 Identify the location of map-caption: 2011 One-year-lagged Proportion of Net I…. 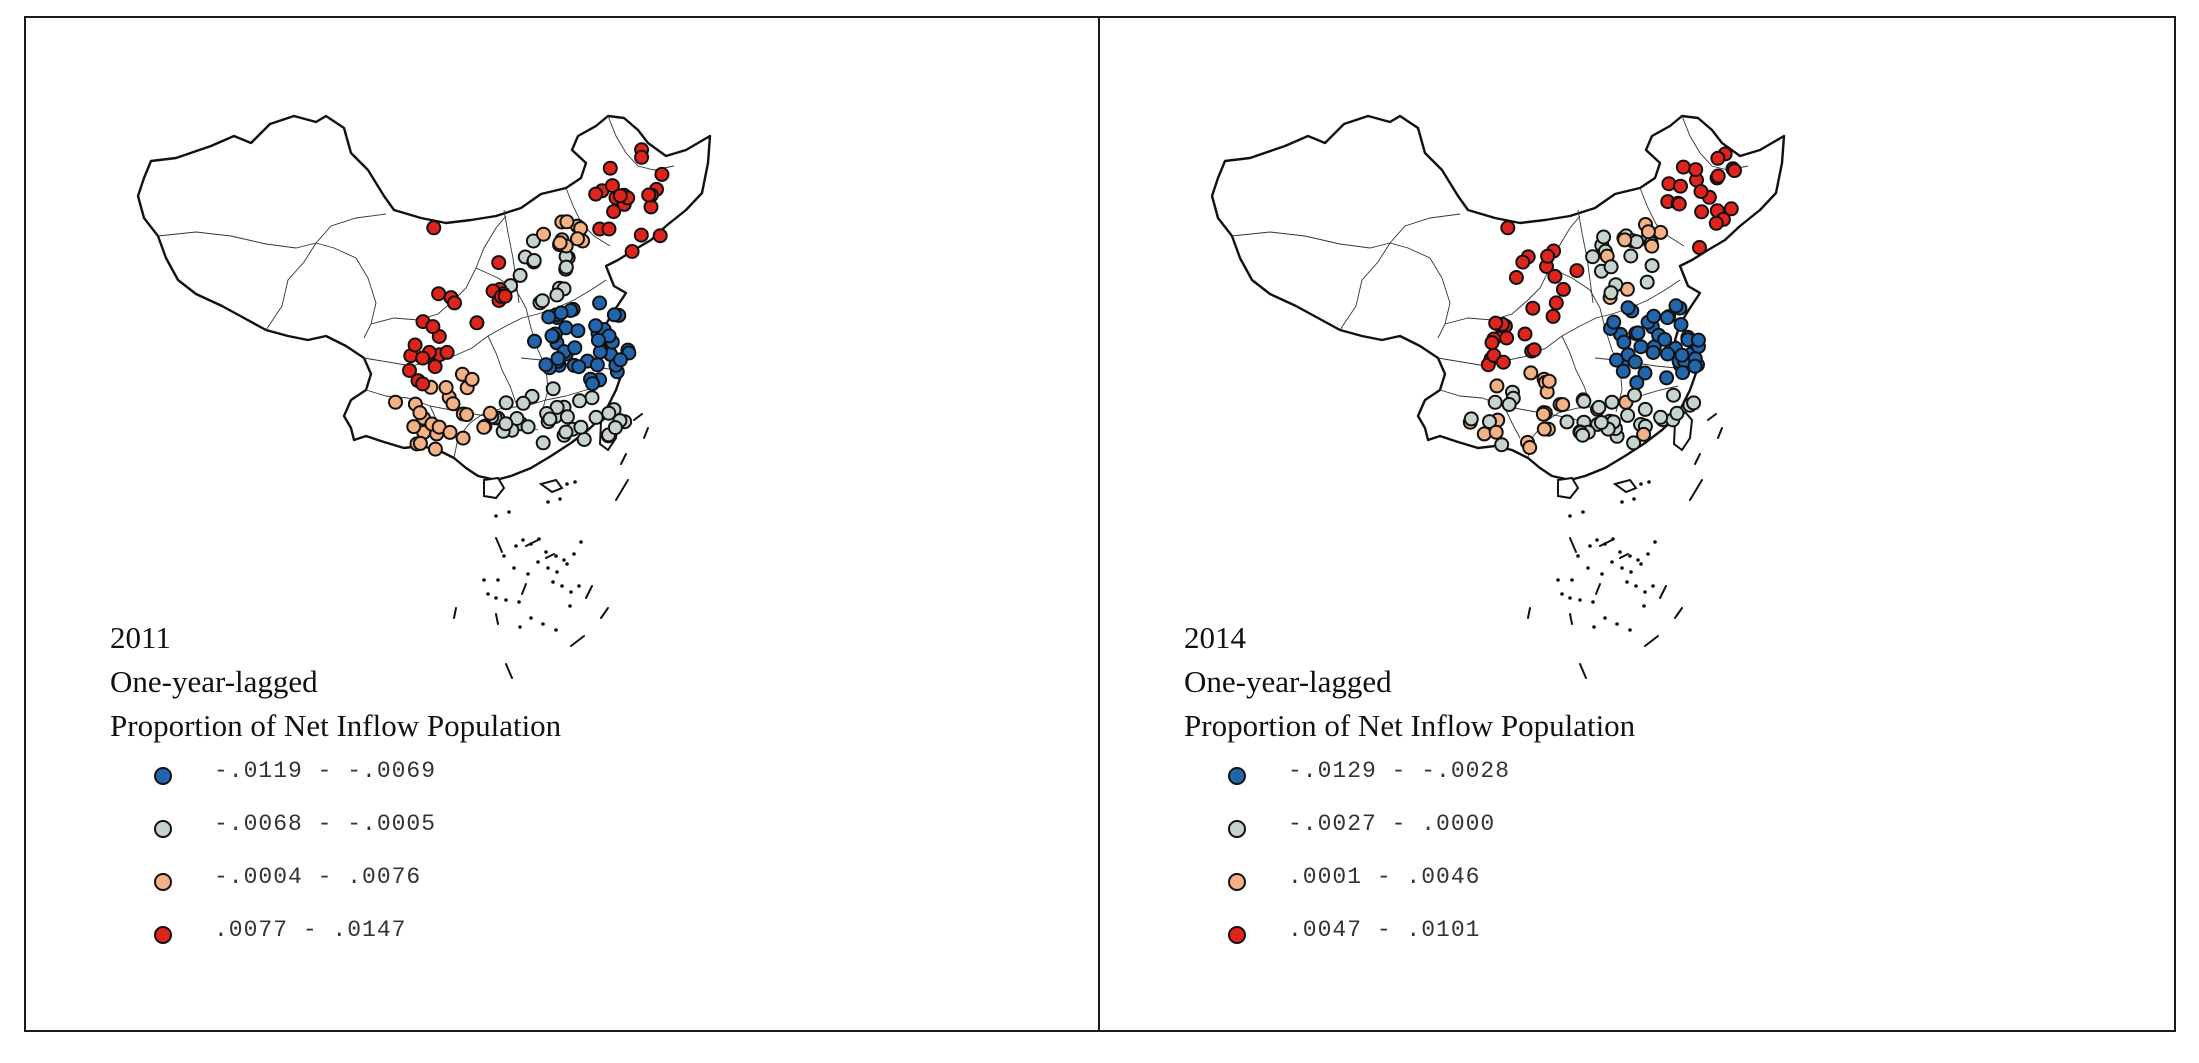
(335, 682).